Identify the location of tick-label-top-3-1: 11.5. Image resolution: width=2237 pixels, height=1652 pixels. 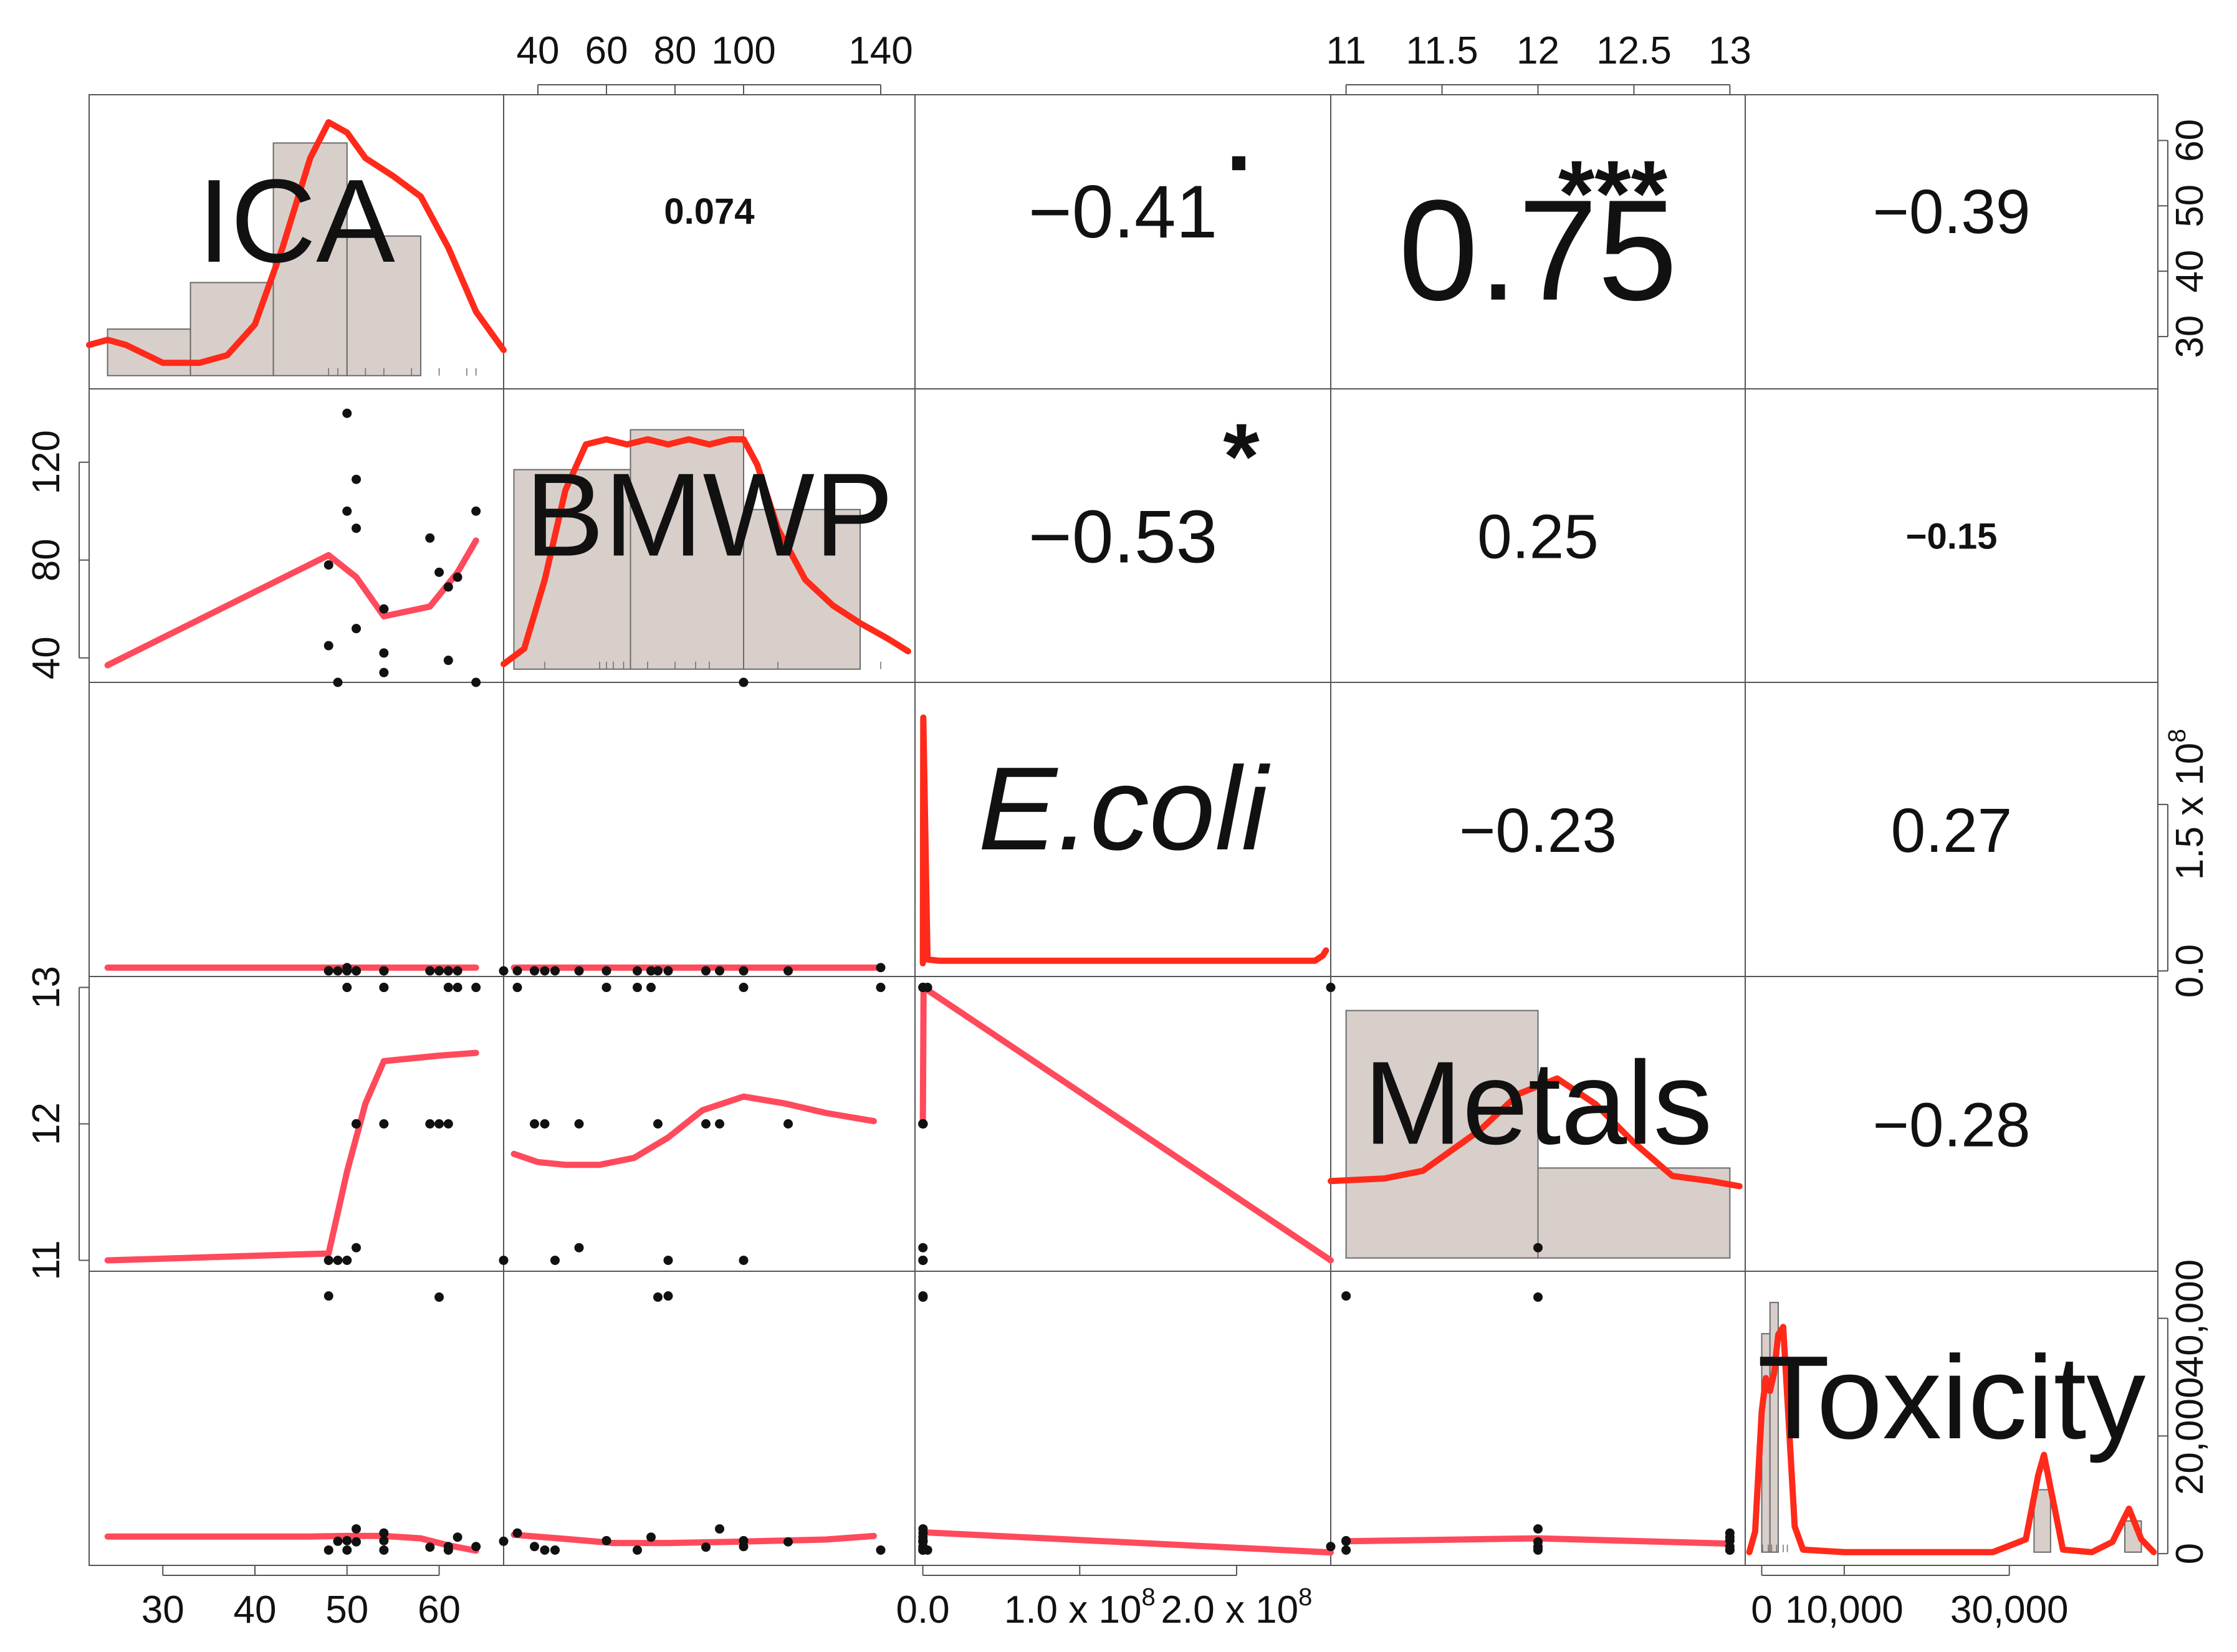
(1442, 50).